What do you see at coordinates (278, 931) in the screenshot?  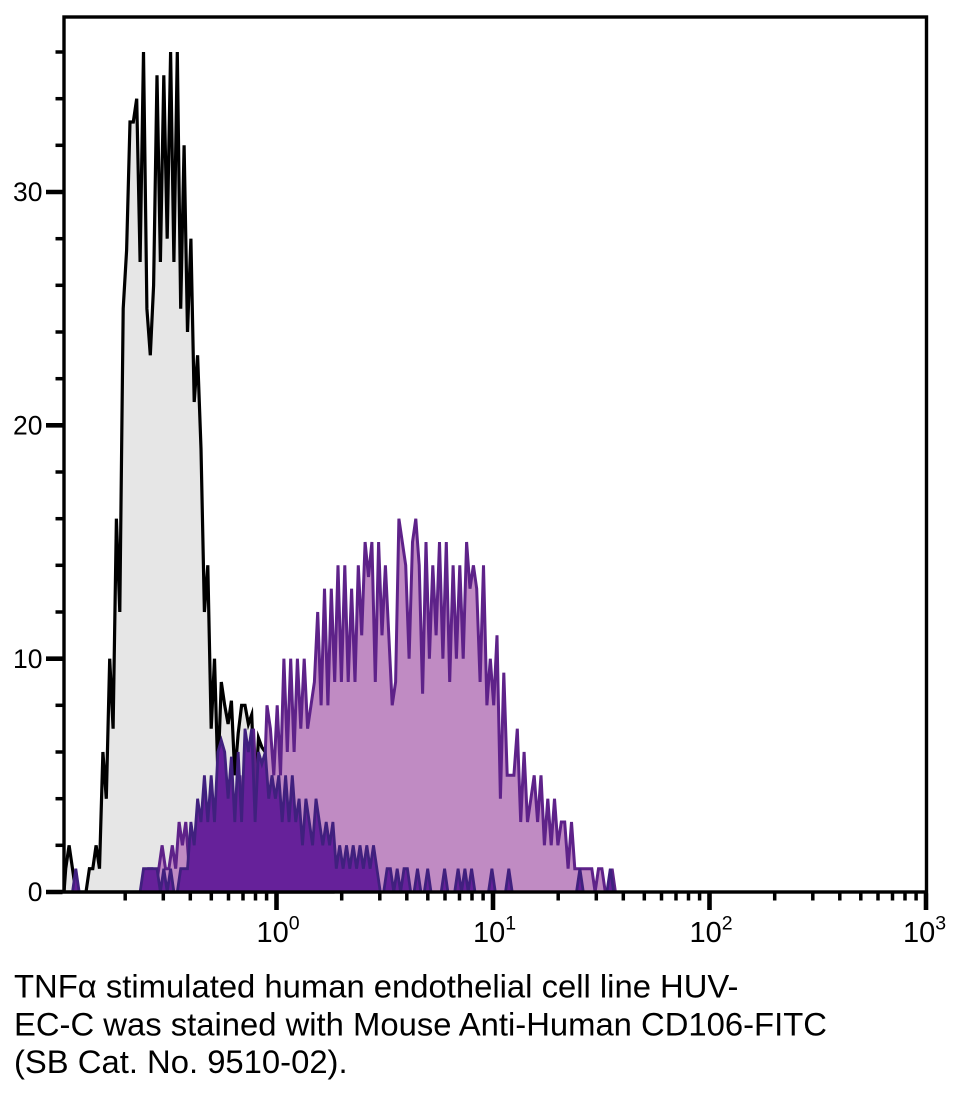 I see `svg-text: 100` at bounding box center [278, 931].